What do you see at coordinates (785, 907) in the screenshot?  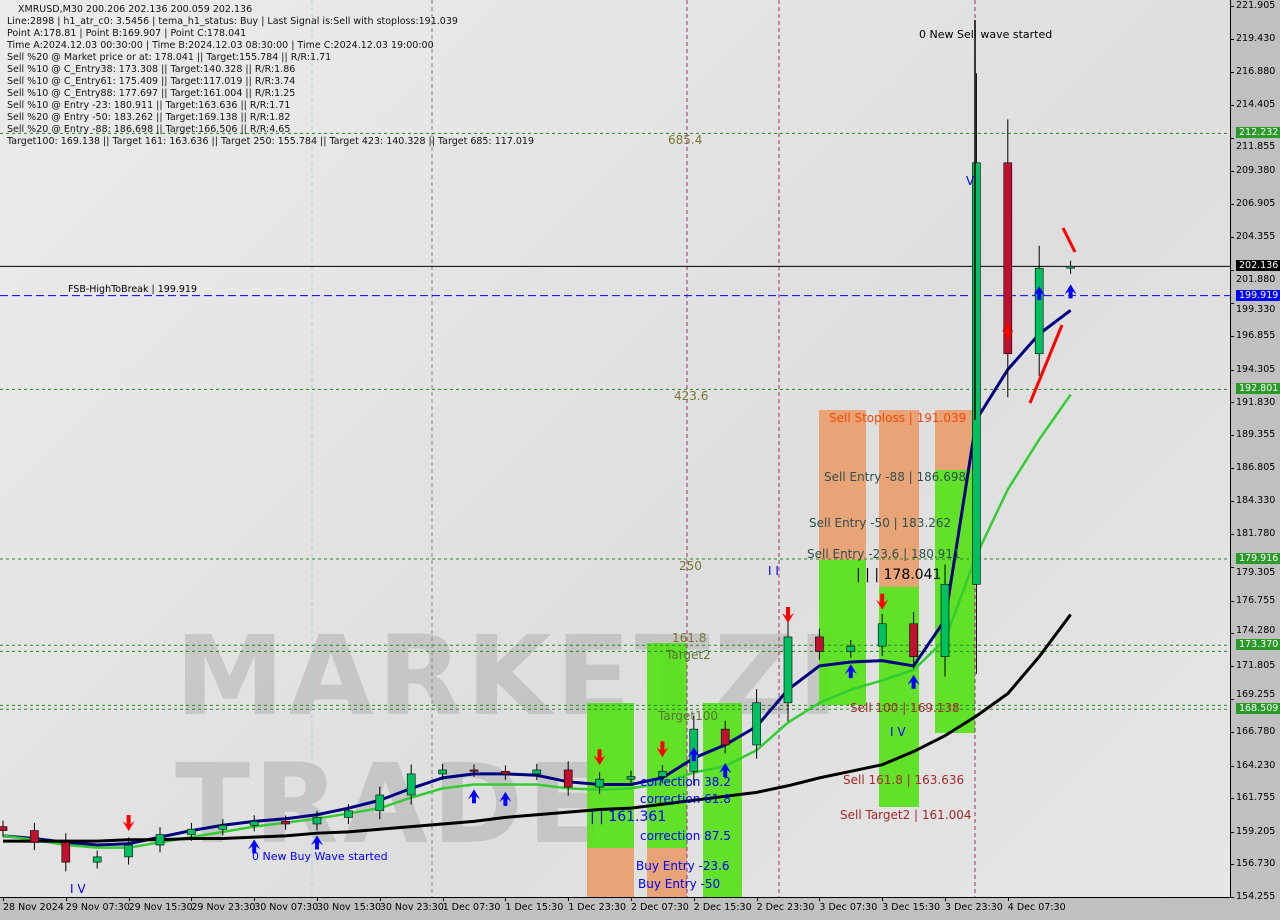 I see `time-tick-label: 2 Dec 23:30` at bounding box center [785, 907].